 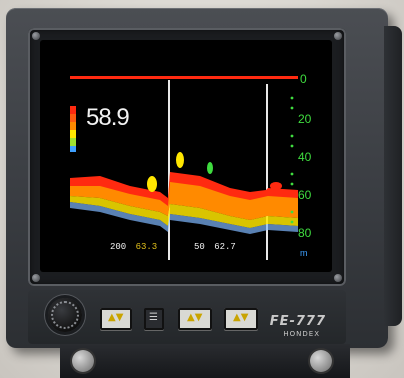 I want to click on surface-line, so click(x=184, y=77).